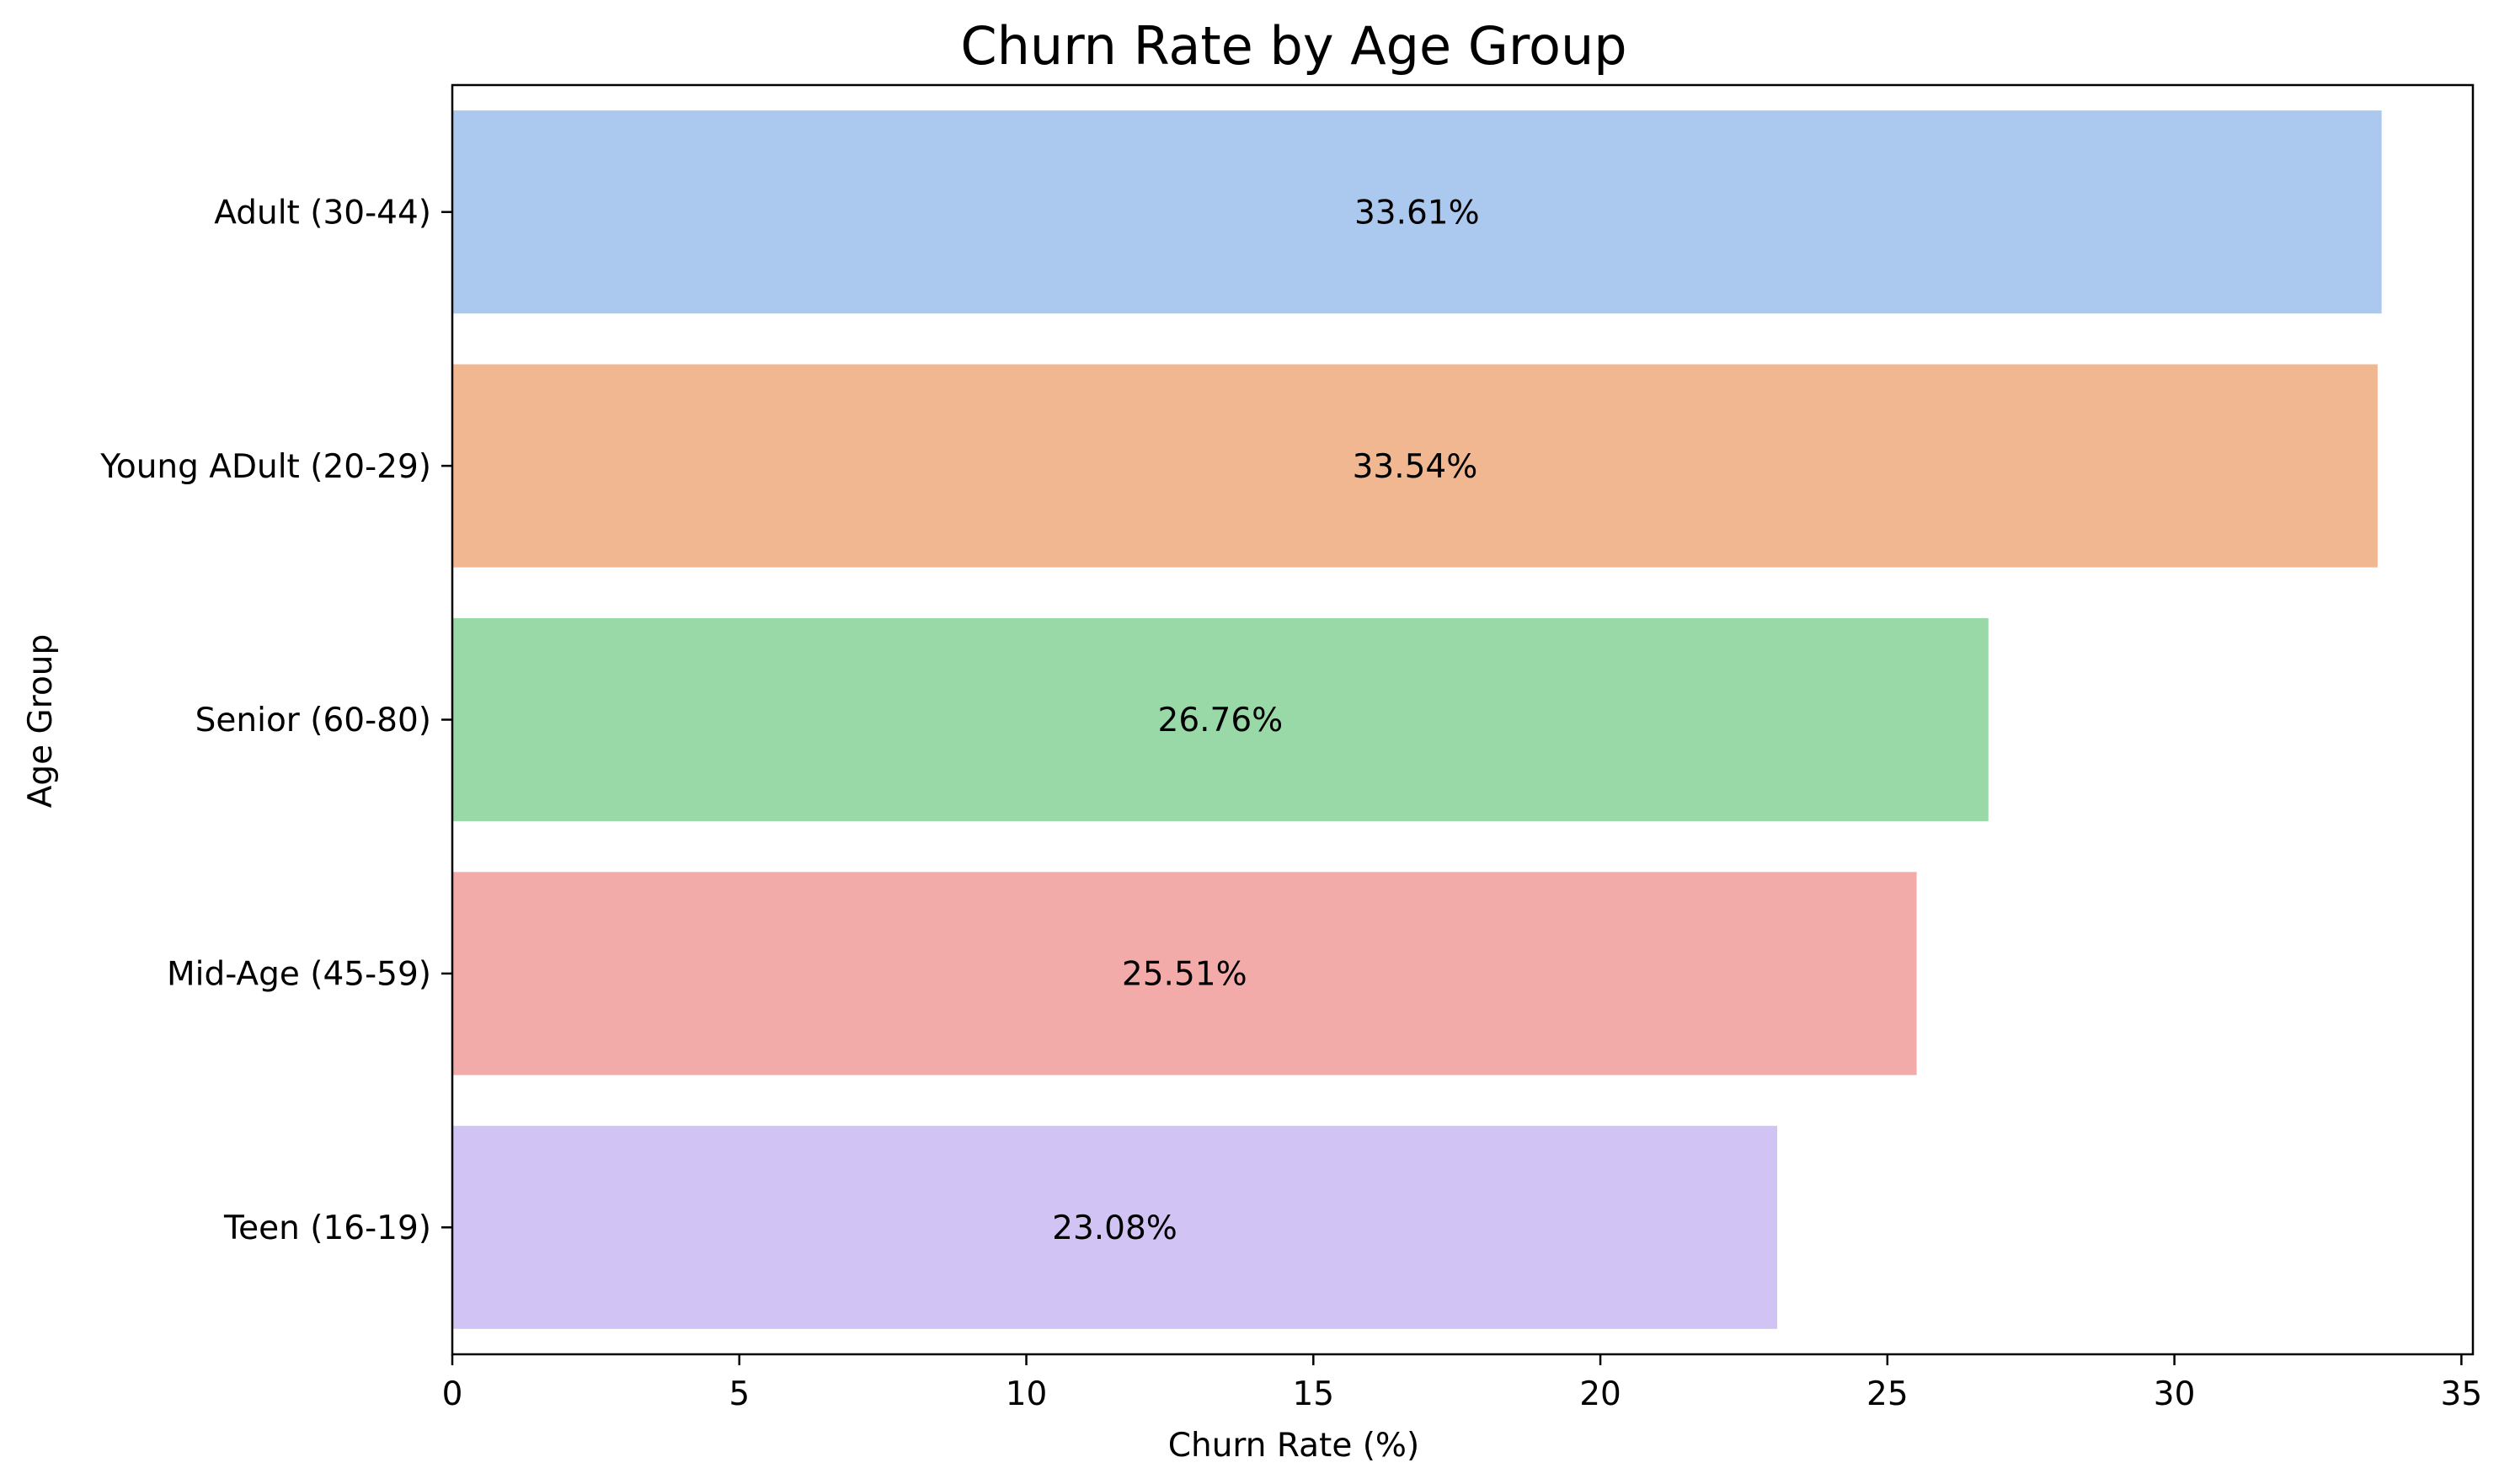 This screenshot has height=1484, width=2499. Describe the element at coordinates (453, 1394) in the screenshot. I see `x-tick-label-0: 0` at that location.